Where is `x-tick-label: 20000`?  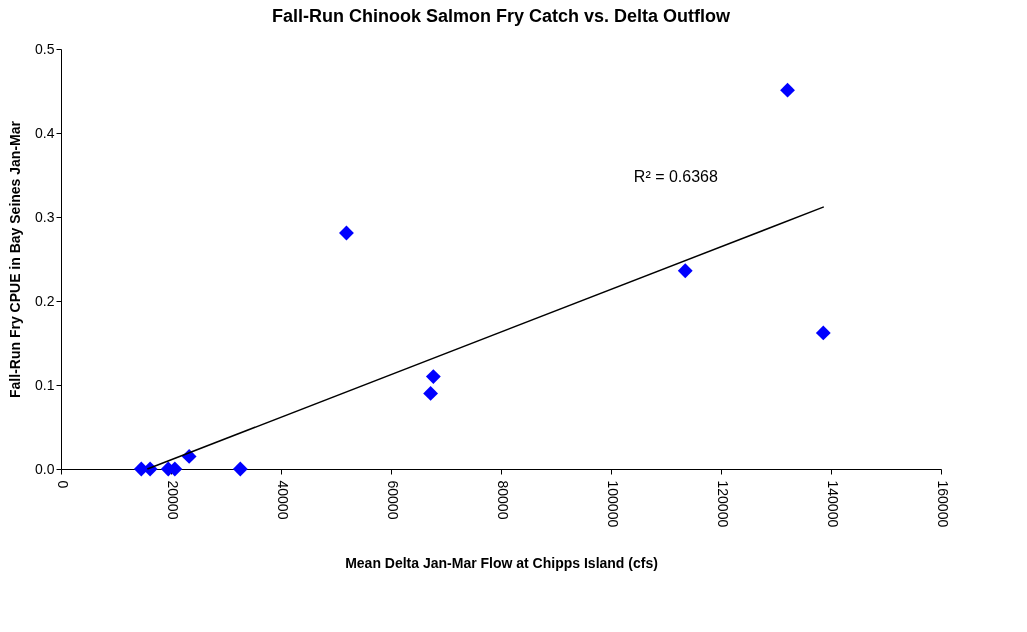
x-tick-label: 20000 is located at coordinates (172, 500).